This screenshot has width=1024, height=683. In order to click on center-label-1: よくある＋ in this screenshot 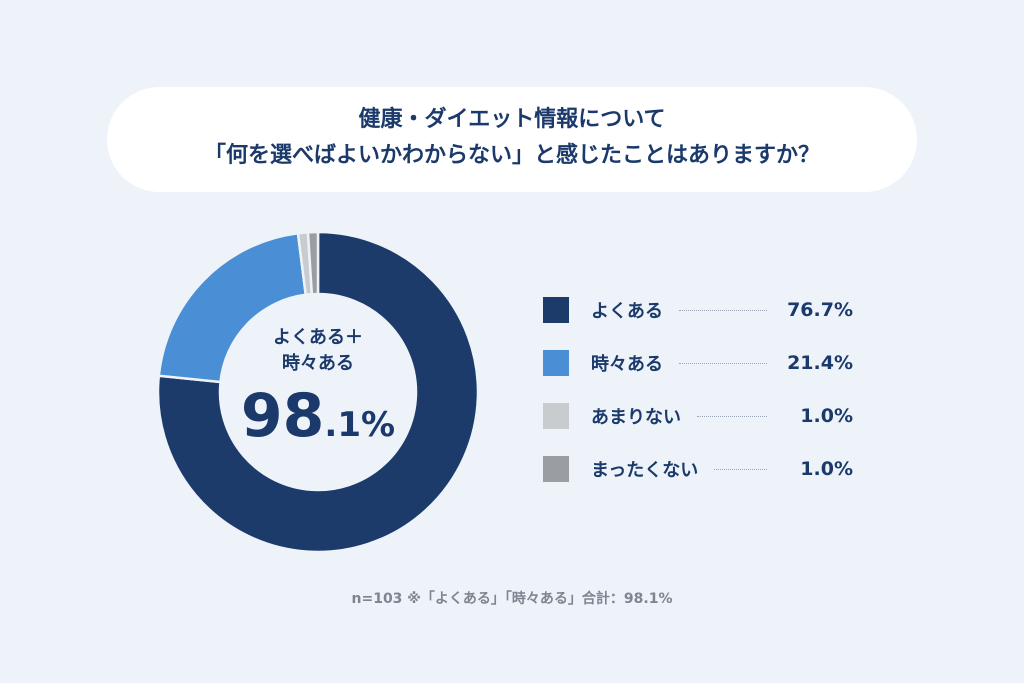, I will do `click(318, 337)`.